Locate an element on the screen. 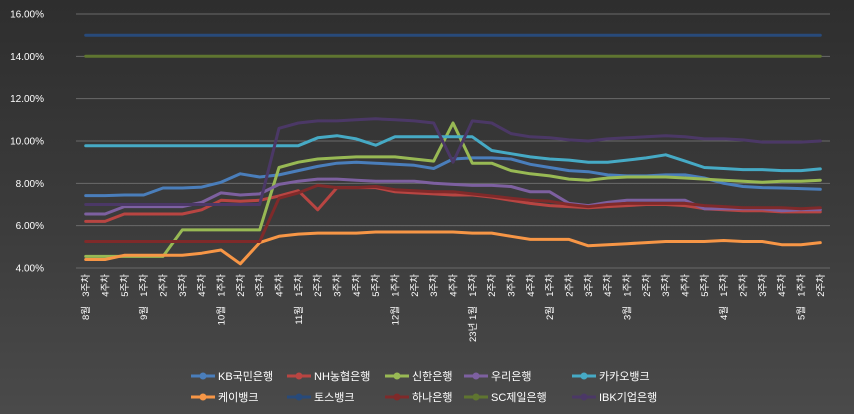  y-tick-label: 10.00% is located at coordinates (27, 142).